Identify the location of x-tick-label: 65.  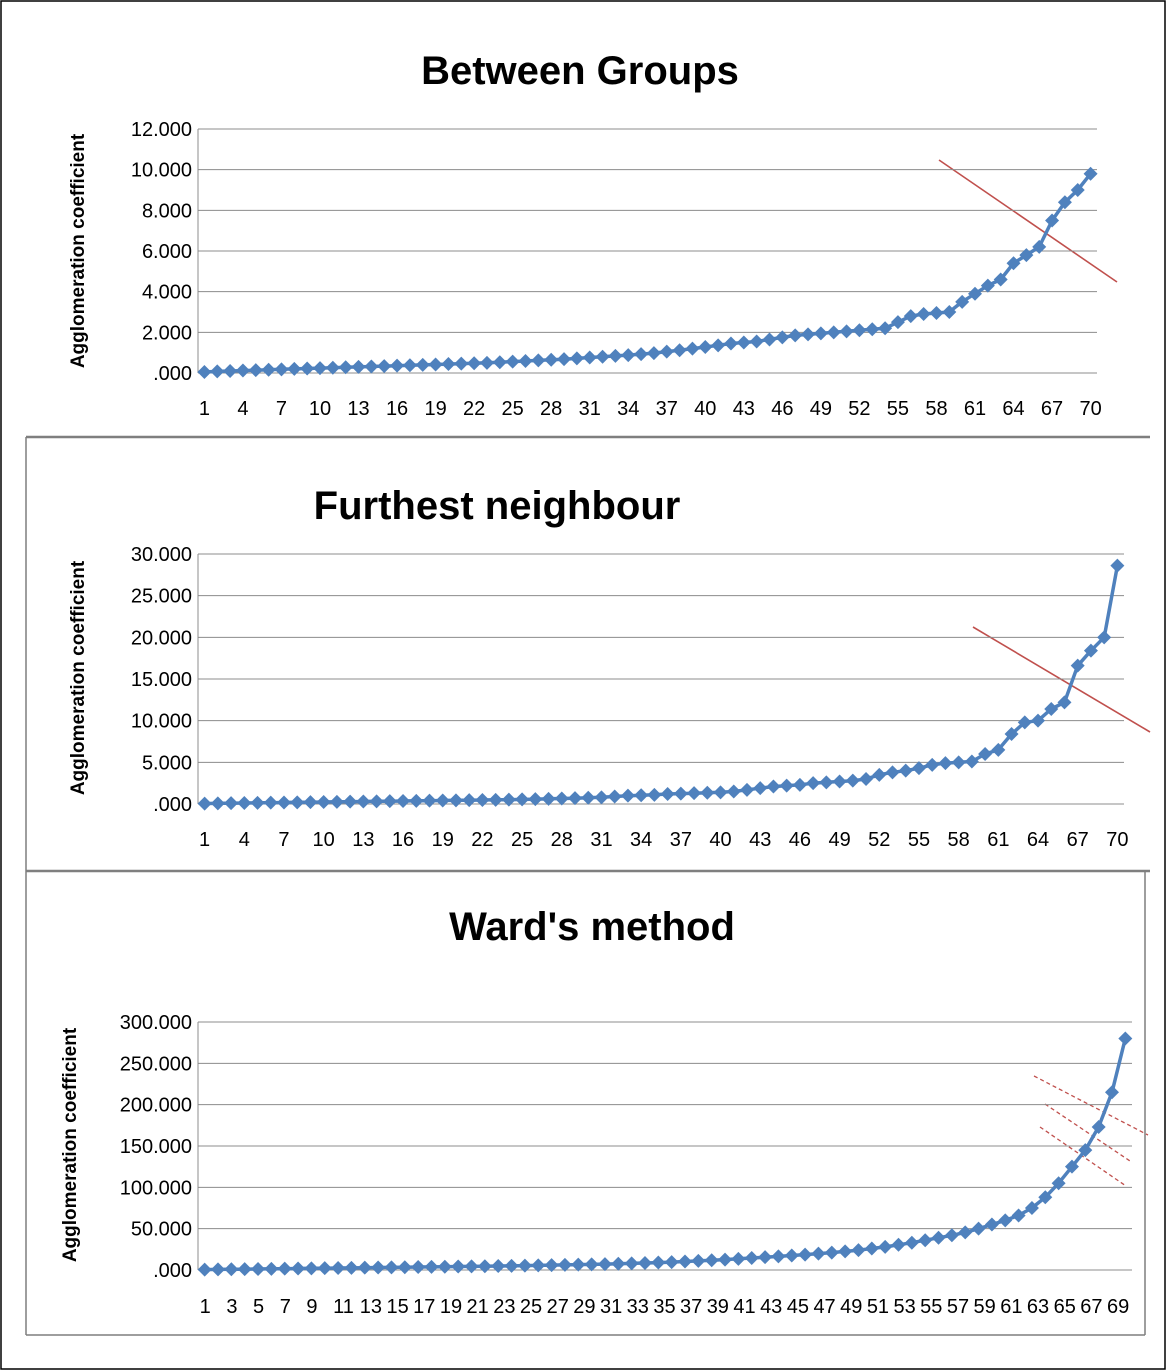
(1065, 1307).